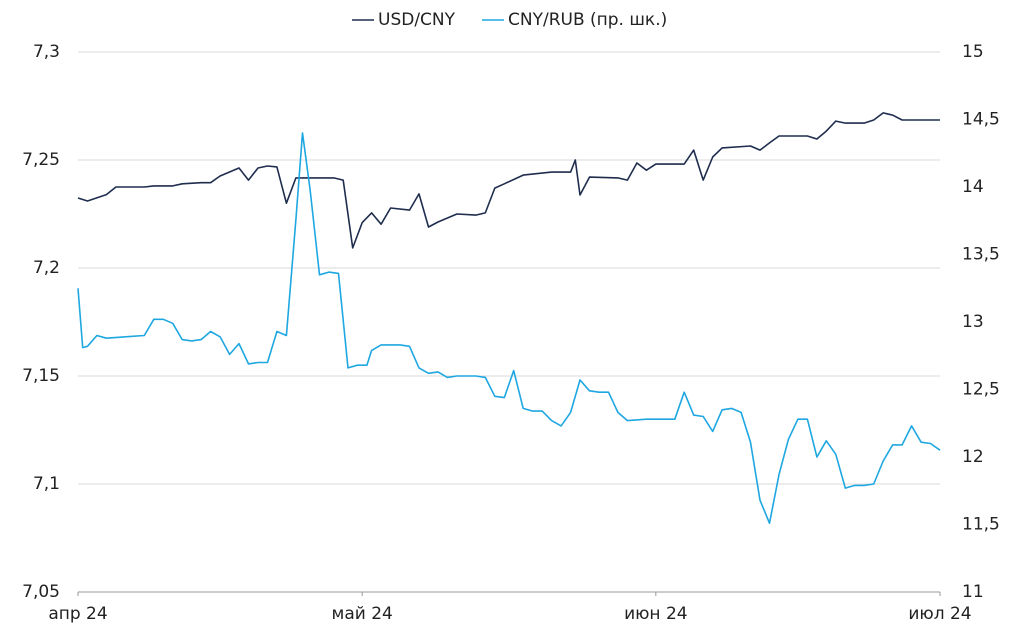  What do you see at coordinates (981, 525) in the screenshot?
I see `y2-tick-label: 11,5` at bounding box center [981, 525].